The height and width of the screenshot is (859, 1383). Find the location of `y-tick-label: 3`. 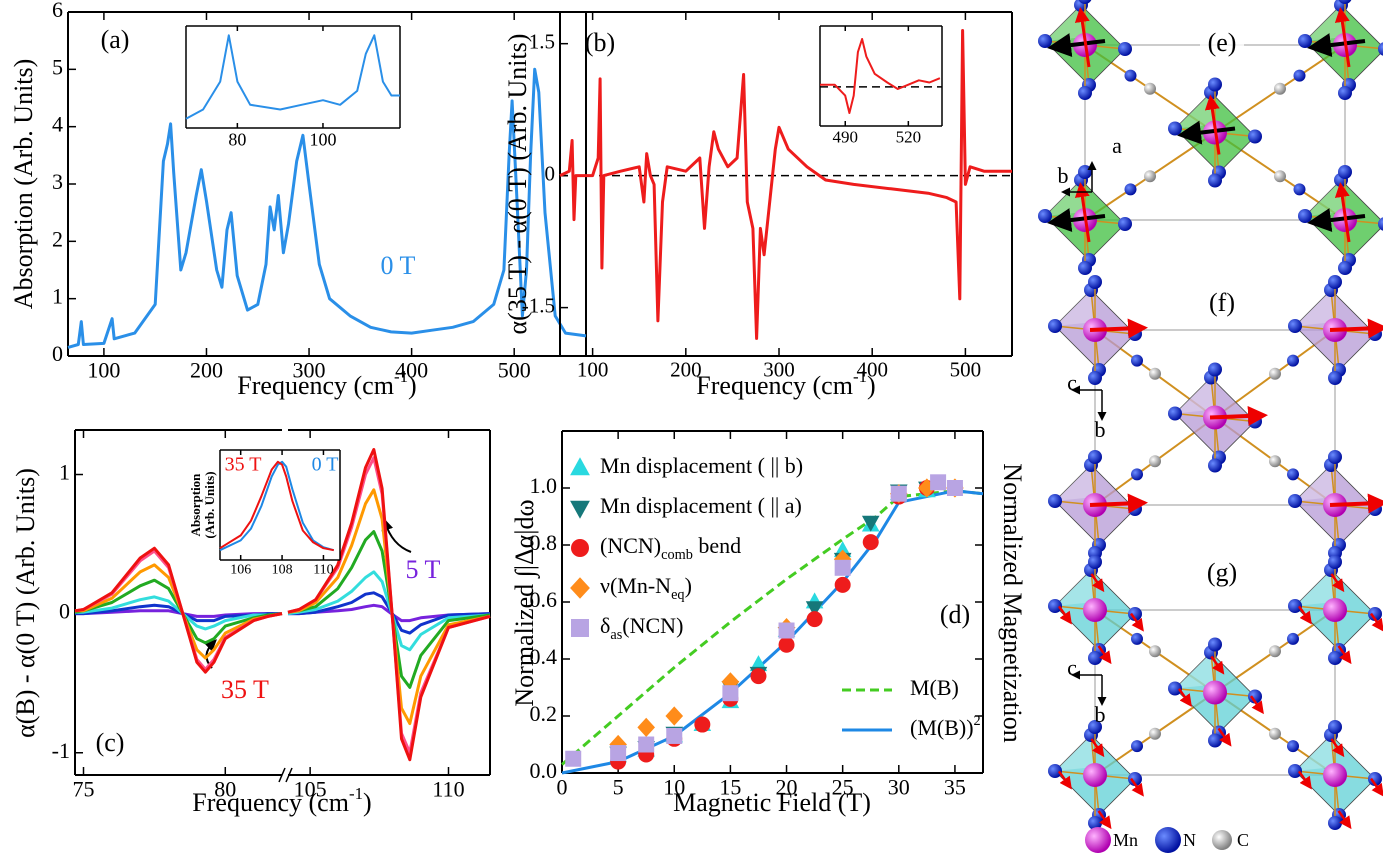

y-tick-label: 3 is located at coordinates (57, 181).